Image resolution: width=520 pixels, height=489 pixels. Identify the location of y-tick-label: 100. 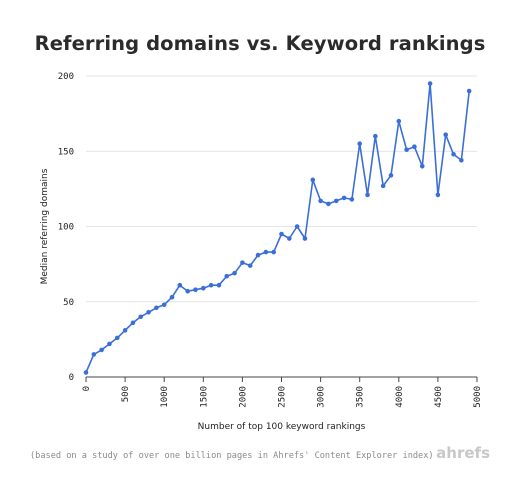
(66, 228).